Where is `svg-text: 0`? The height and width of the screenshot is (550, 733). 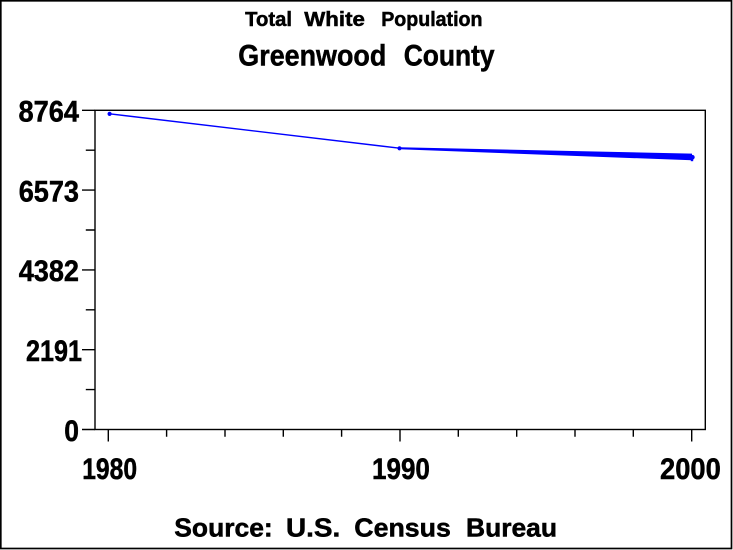
svg-text: 0 is located at coordinates (71, 431).